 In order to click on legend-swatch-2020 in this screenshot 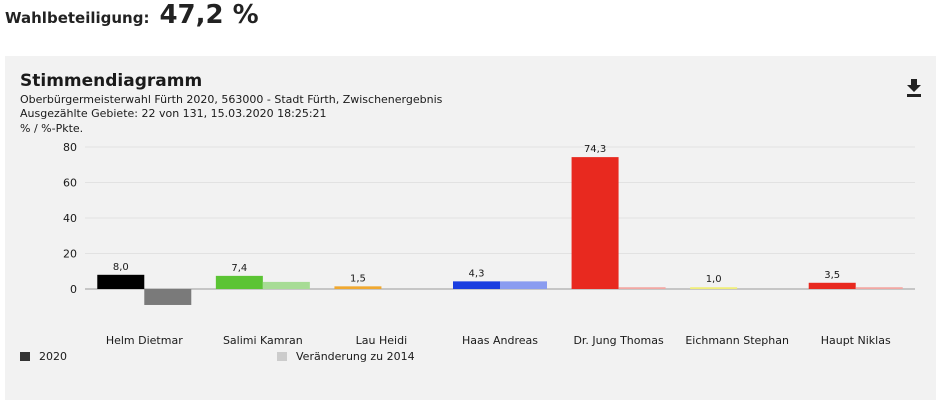, I will do `click(25, 356)`.